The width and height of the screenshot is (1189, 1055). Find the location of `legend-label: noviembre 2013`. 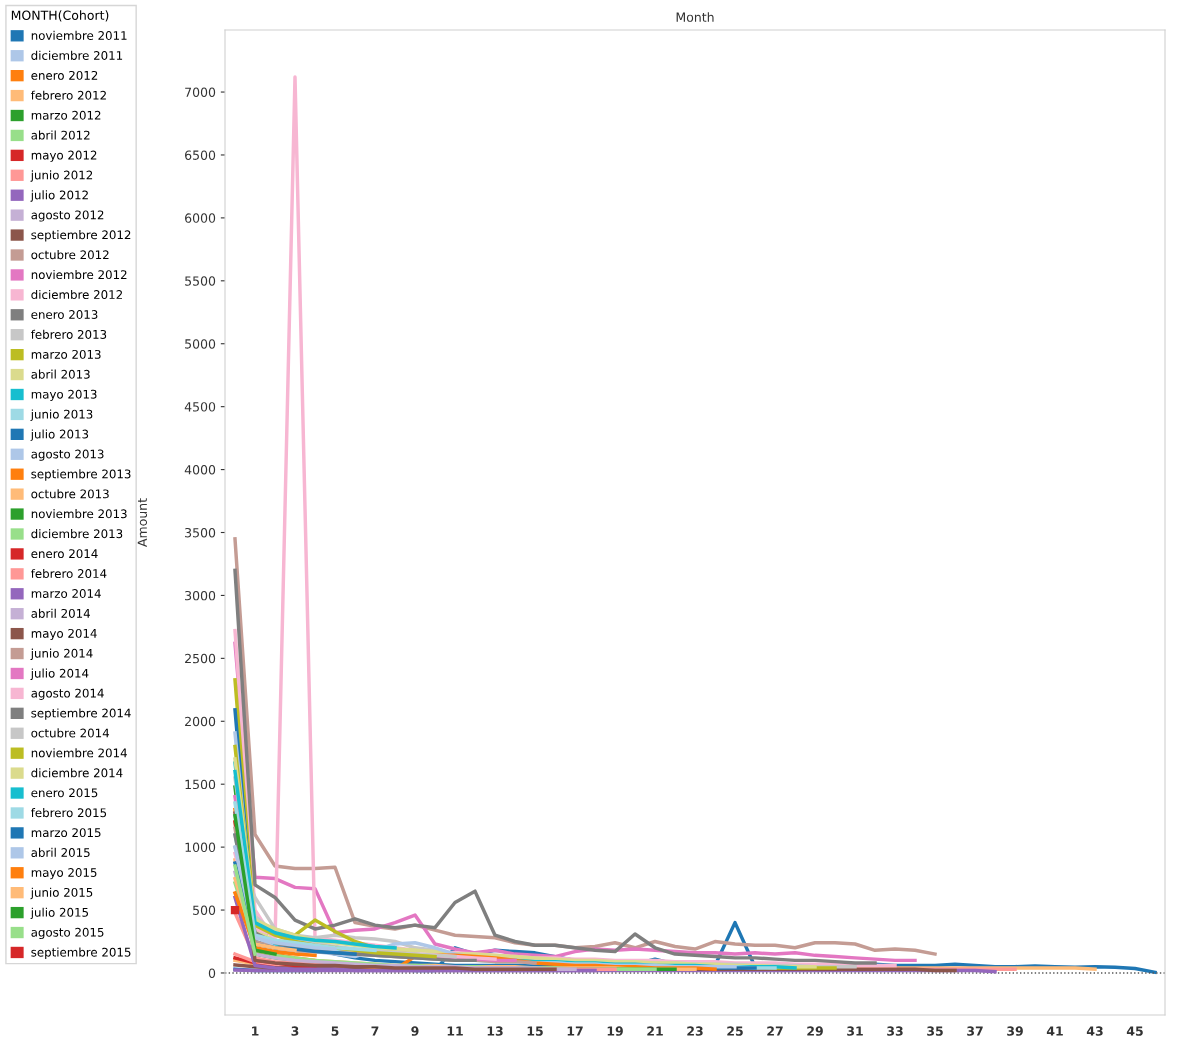

legend-label: noviembre 2013 is located at coordinates (79, 514).